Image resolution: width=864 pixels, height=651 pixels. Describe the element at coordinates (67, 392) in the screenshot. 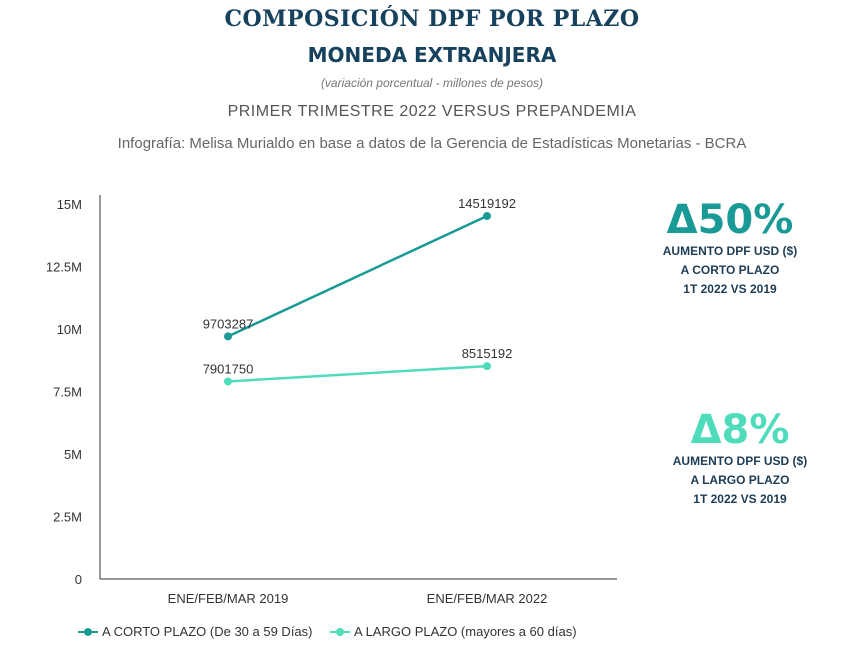

I see `y-tick-label: 7.5M` at that location.